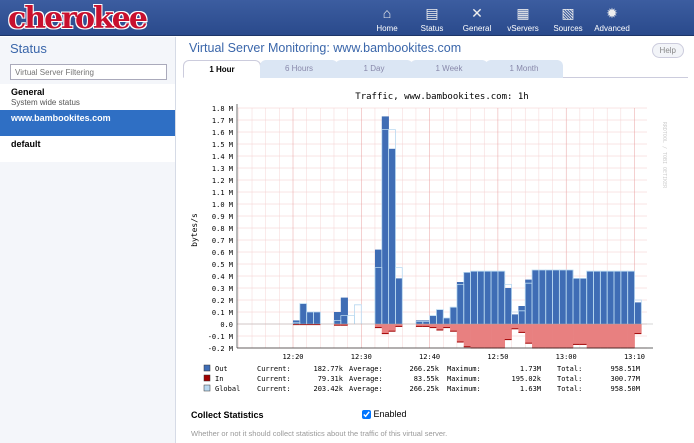 Image resolution: width=694 pixels, height=443 pixels. What do you see at coordinates (568, 13) in the screenshot?
I see `sources-icon: ▧` at bounding box center [568, 13].